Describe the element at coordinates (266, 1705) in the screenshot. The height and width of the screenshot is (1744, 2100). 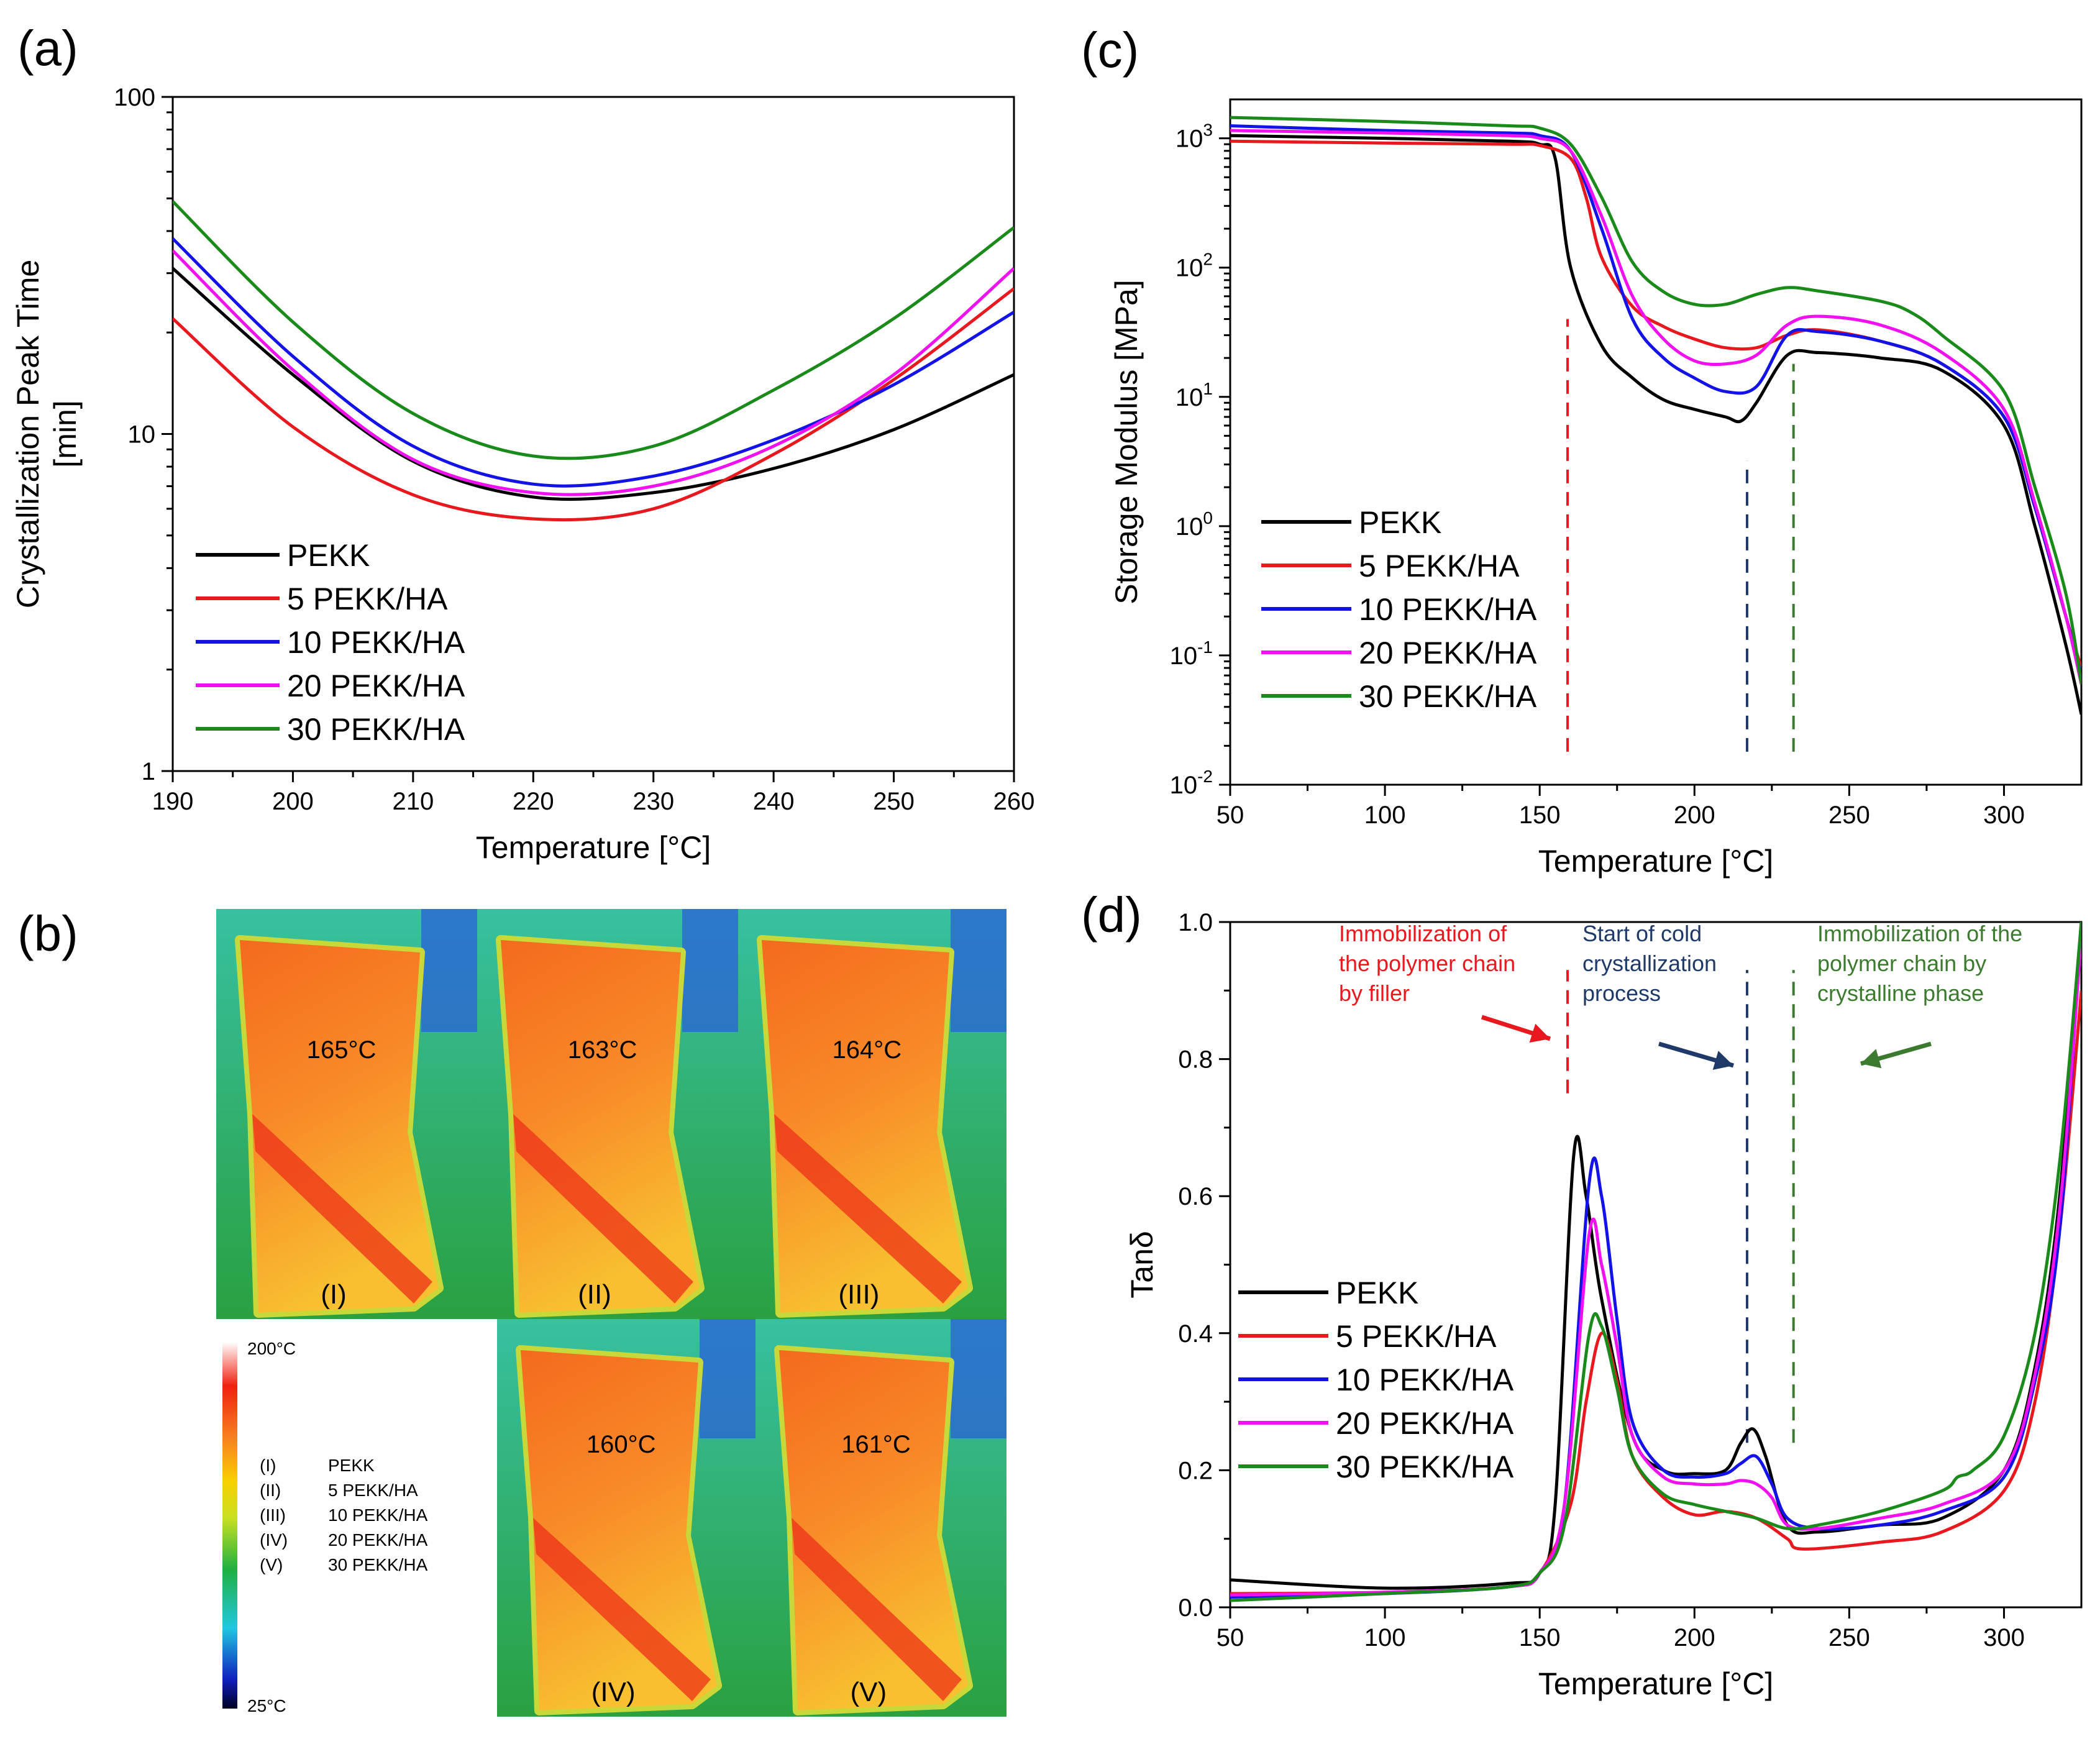
I see `colorbar-min: 25°C` at that location.